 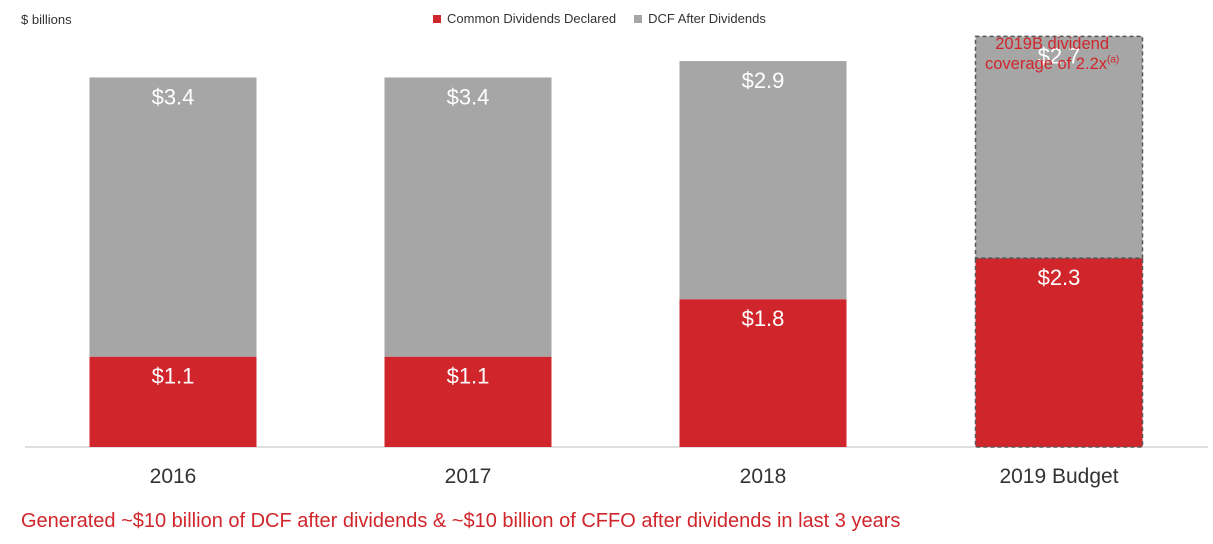 I want to click on data-label-dividends-3: $2.3, so click(x=1059, y=277).